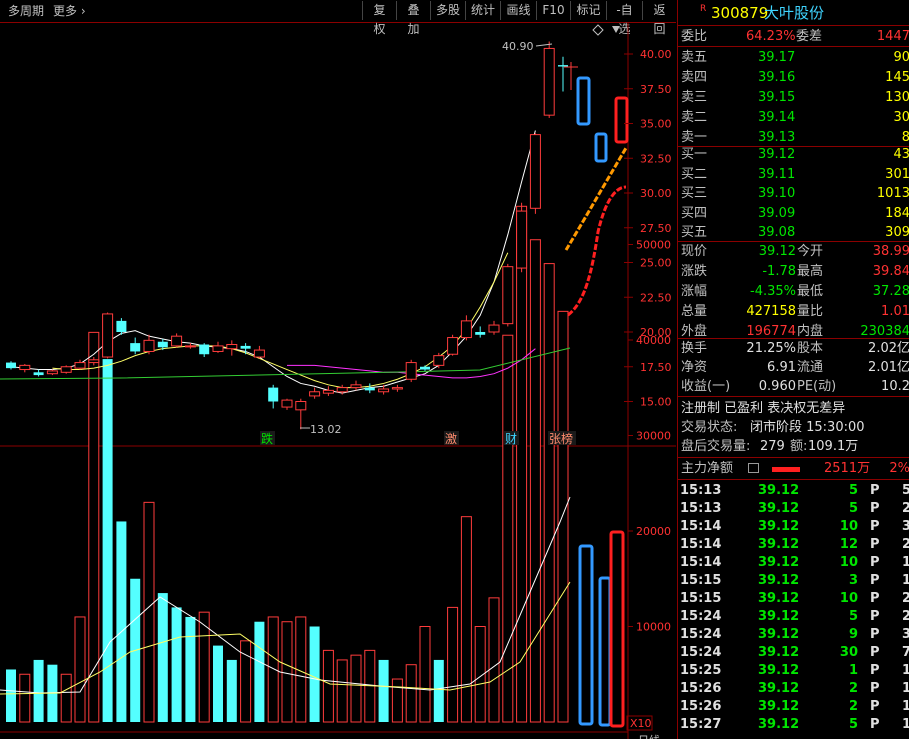 This screenshot has height=739, width=909. I want to click on price-tick-label: 30.00, so click(656, 193).